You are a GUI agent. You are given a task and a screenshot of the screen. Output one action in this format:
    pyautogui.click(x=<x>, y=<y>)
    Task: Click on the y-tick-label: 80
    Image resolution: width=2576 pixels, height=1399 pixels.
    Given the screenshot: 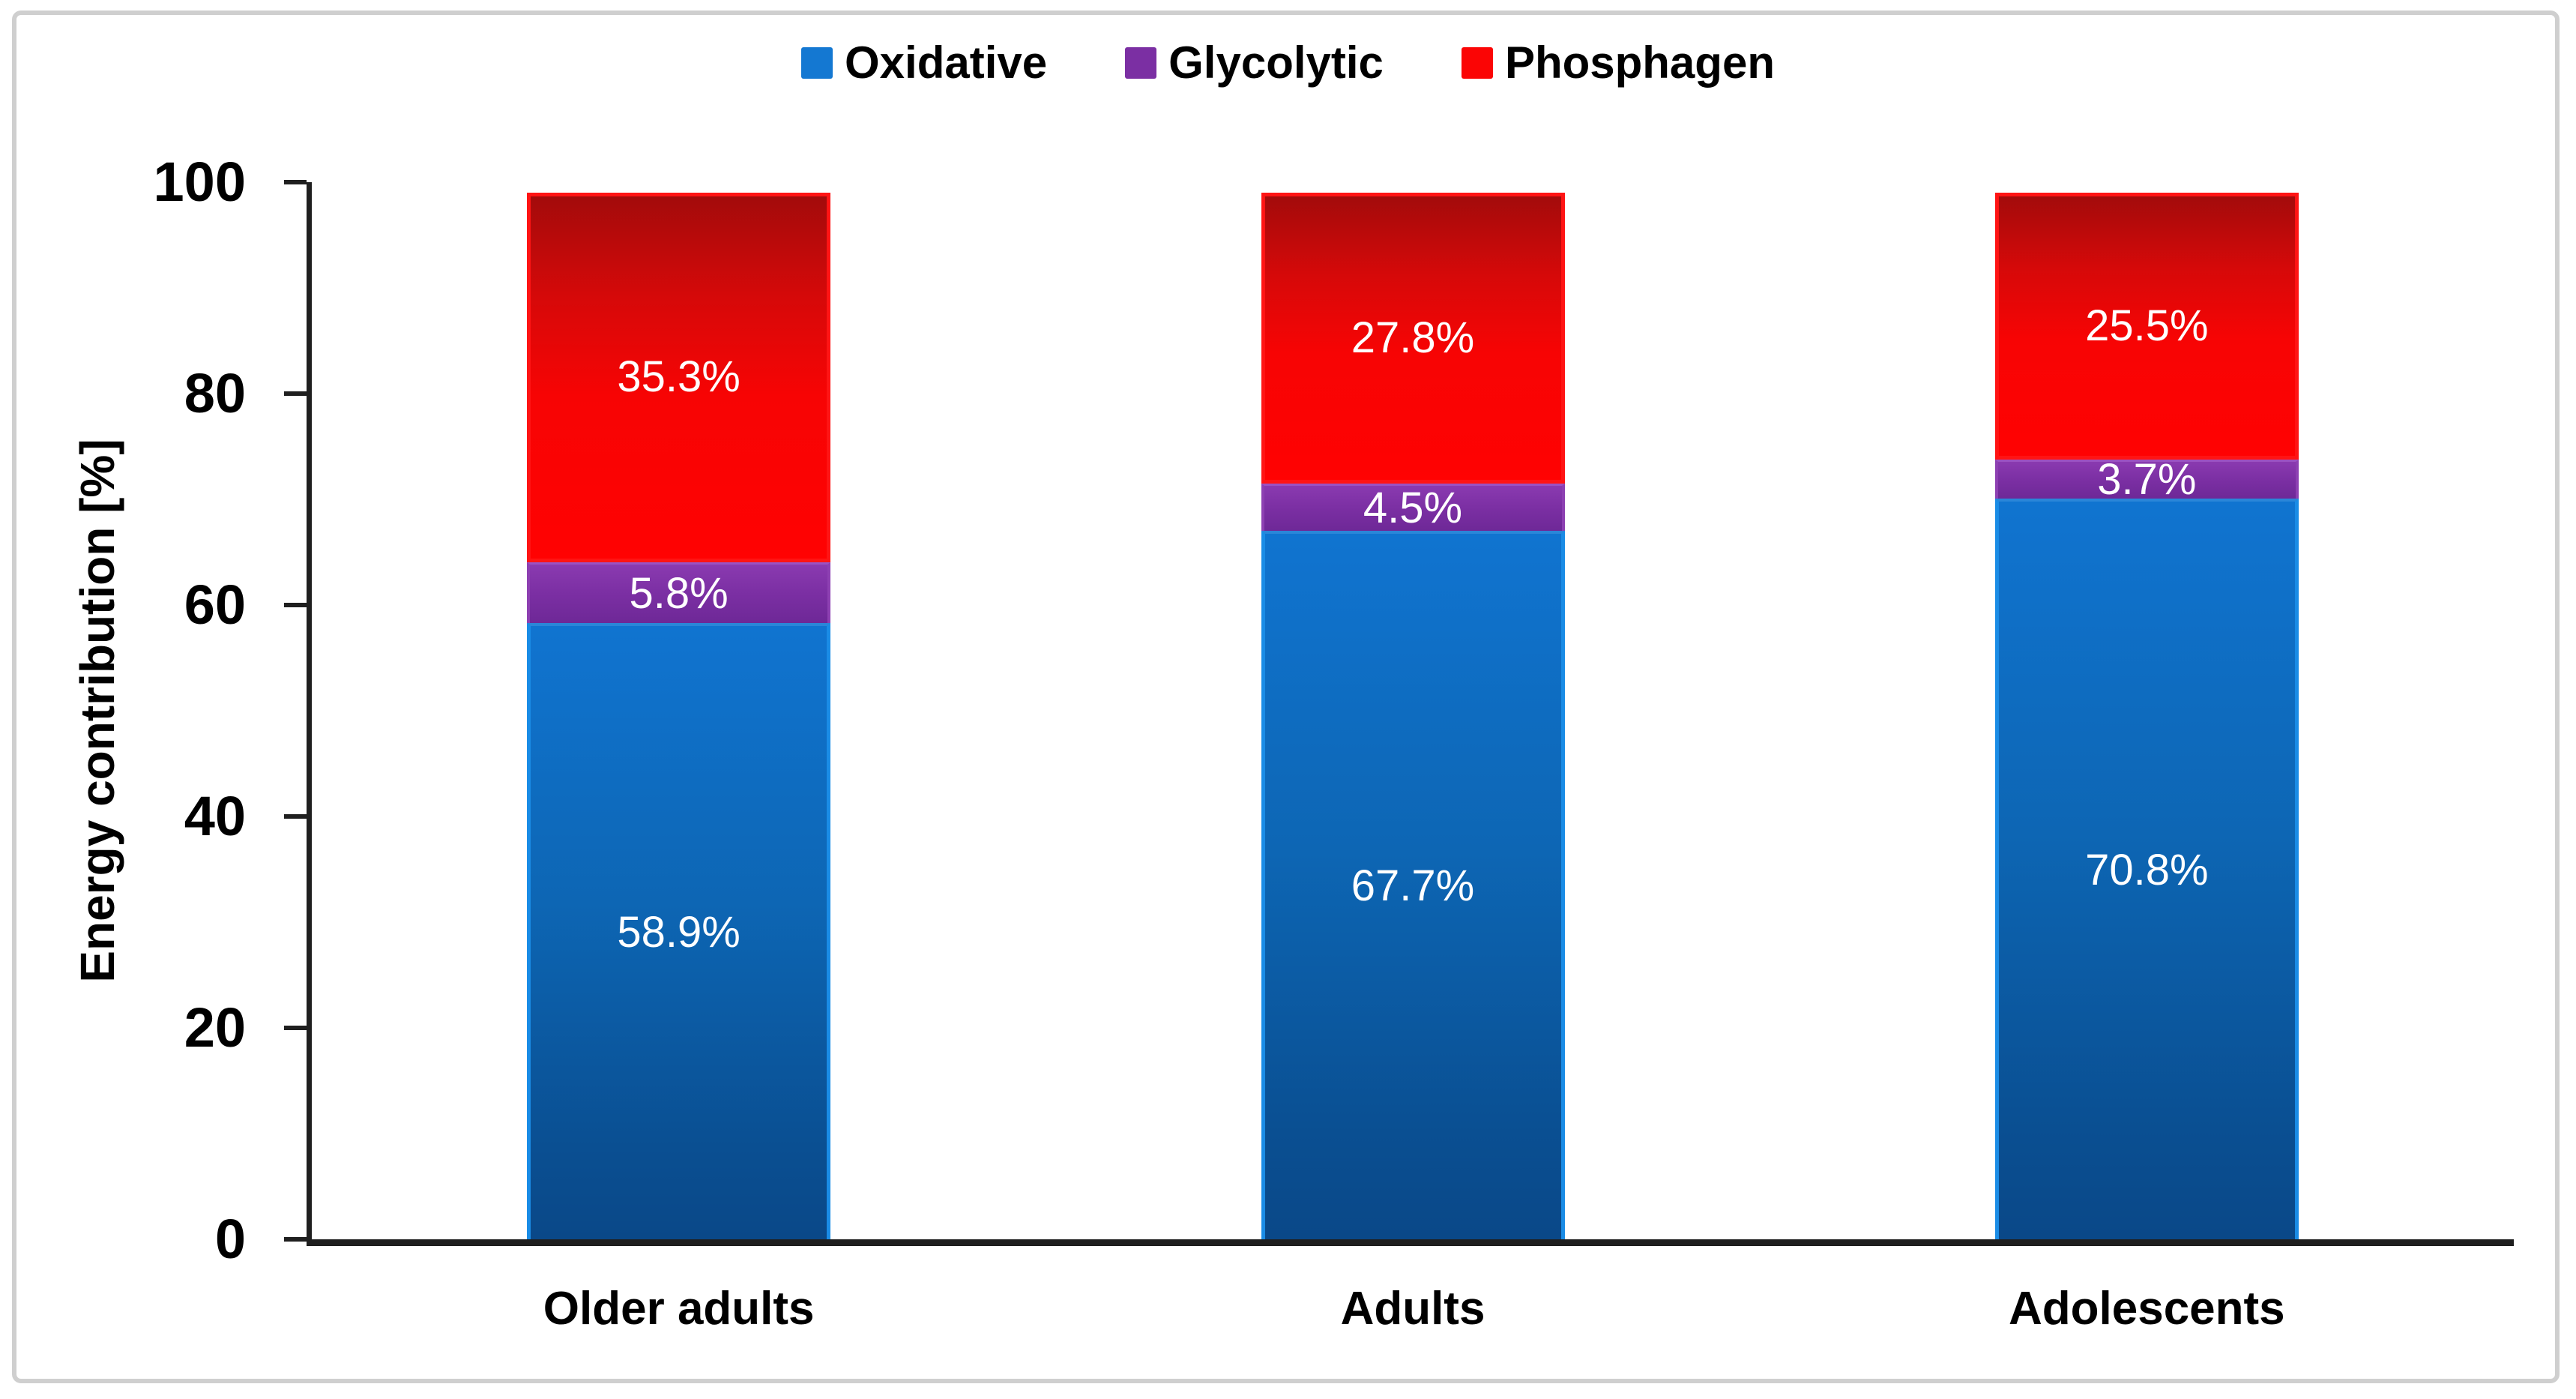 What is the action you would take?
    pyautogui.click(x=215, y=393)
    